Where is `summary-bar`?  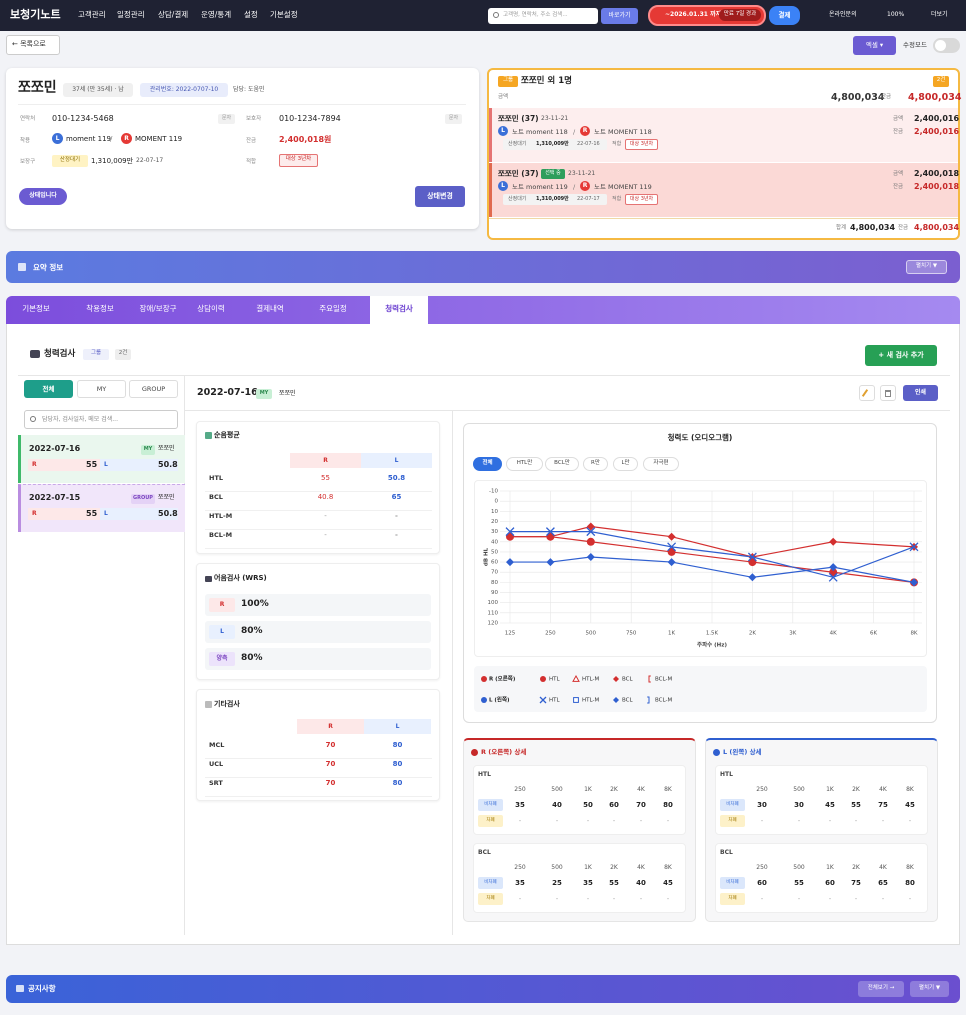
summary-bar is located at coordinates (483, 267).